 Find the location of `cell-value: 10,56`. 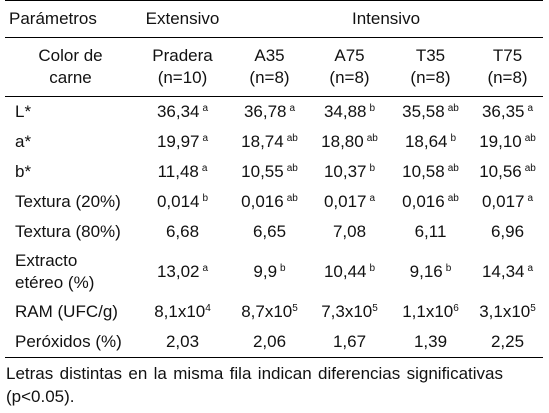

cell-value: 10,56 is located at coordinates (500, 171).